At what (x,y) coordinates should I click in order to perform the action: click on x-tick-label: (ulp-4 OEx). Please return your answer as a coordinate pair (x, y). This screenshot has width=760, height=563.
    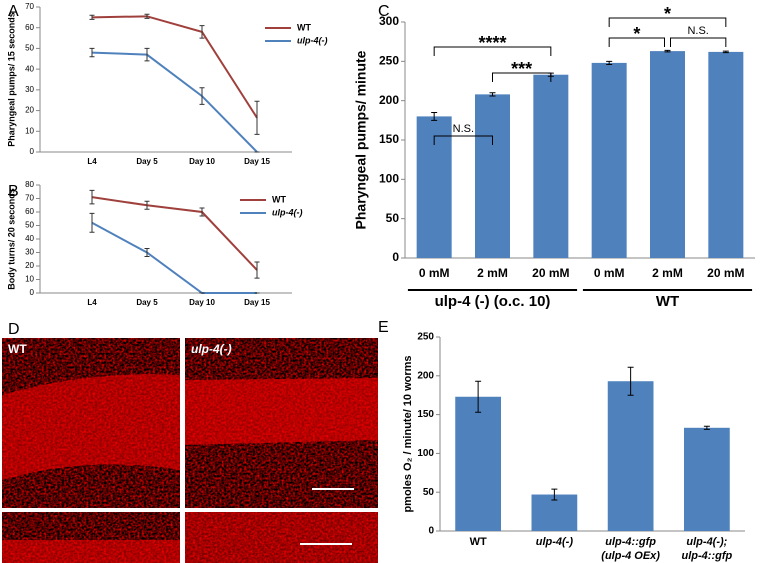
    Looking at the image, I should click on (630, 556).